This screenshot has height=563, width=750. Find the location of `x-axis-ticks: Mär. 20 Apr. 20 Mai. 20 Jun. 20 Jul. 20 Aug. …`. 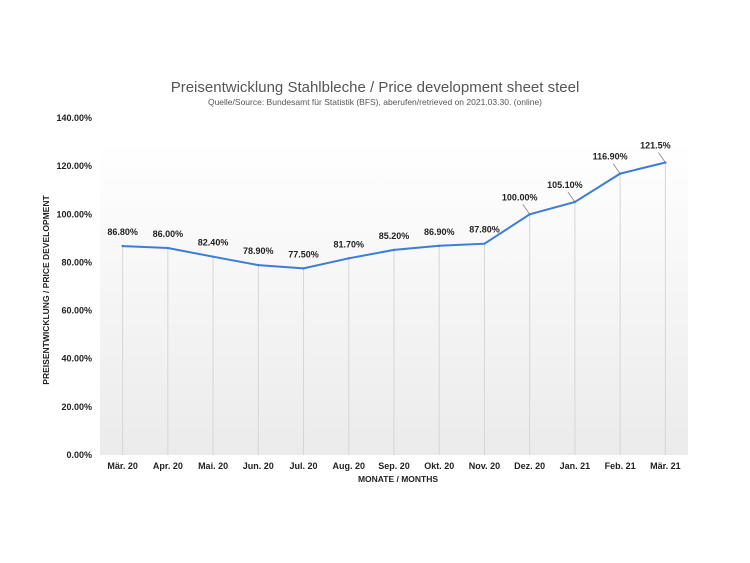

x-axis-ticks: Mär. 20 Apr. 20 Mai. 20 Jun. 20 Jul. 20 Aug. … is located at coordinates (393, 466).